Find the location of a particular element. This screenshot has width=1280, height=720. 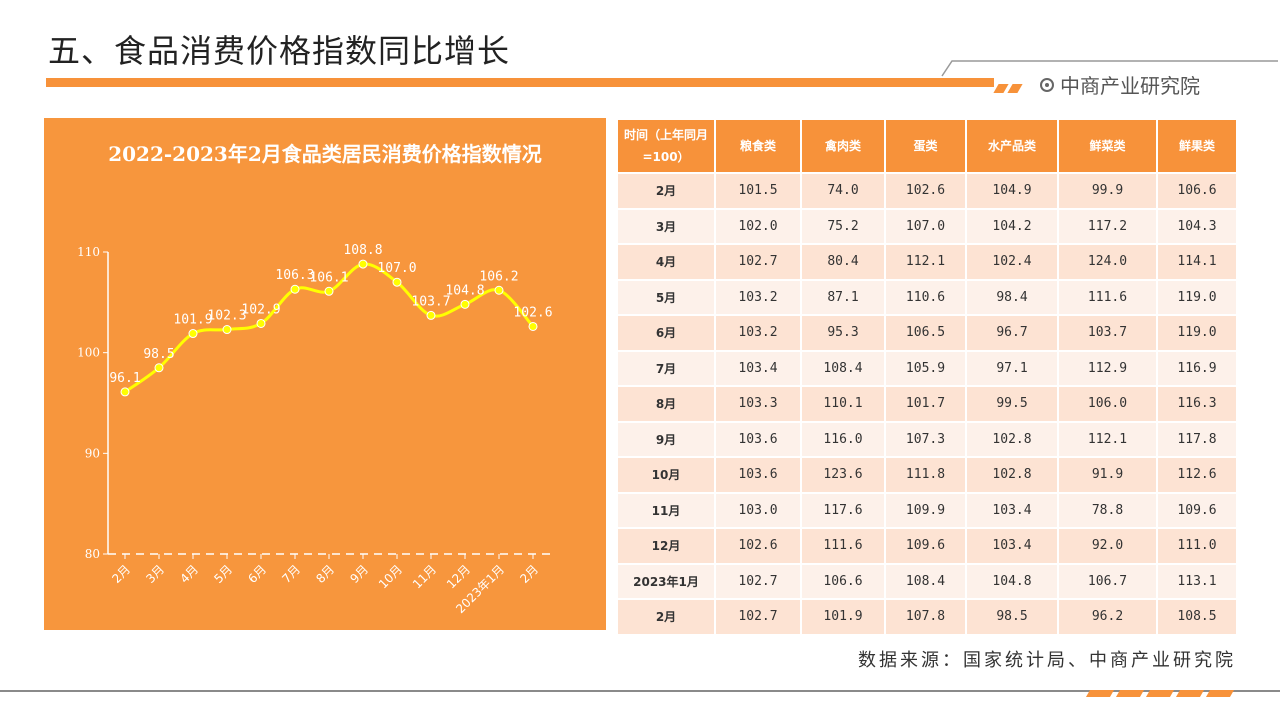

table-cell-value: 109.6 is located at coordinates (1197, 510).